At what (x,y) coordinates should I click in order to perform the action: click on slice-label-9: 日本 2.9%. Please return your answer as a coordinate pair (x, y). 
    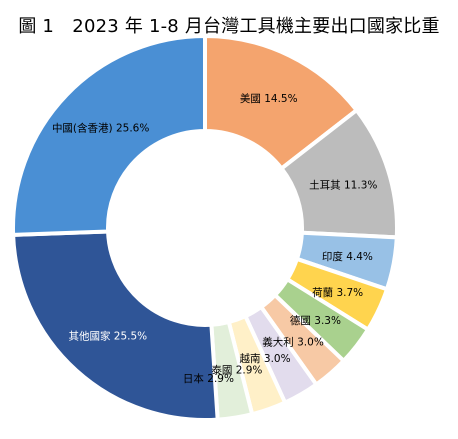
    Looking at the image, I should click on (208, 378).